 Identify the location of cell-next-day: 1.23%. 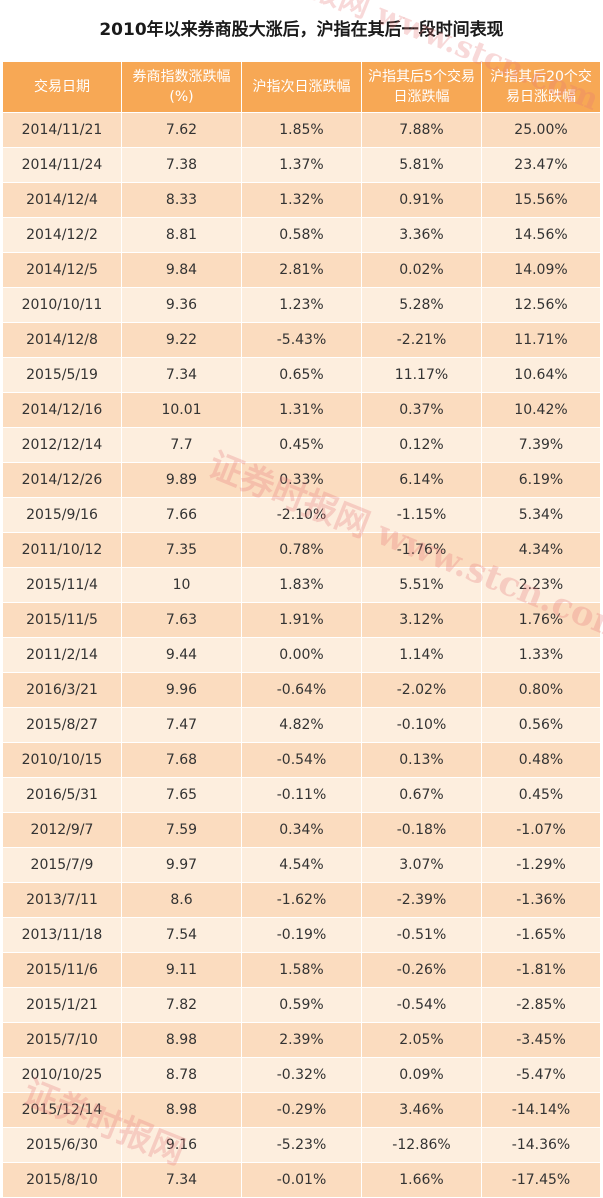
(301, 305).